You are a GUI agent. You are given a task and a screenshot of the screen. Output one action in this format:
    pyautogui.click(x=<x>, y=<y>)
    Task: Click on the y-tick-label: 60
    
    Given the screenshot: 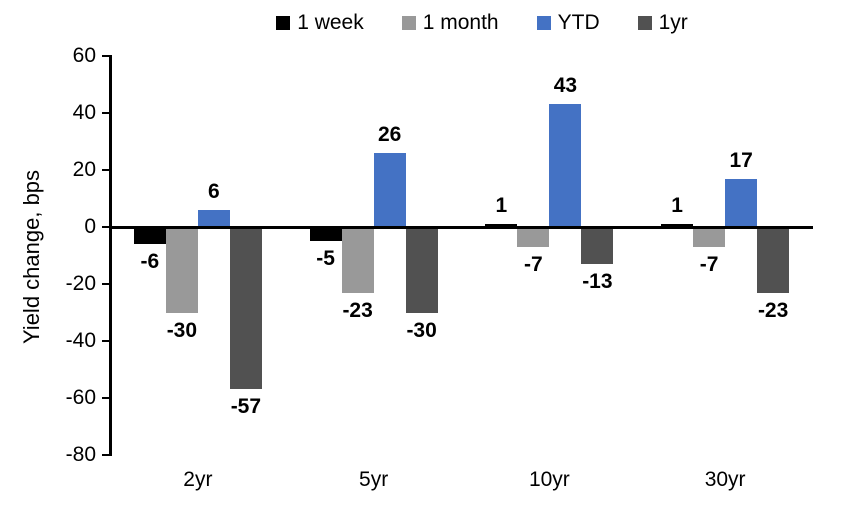 What is the action you would take?
    pyautogui.click(x=84, y=55)
    